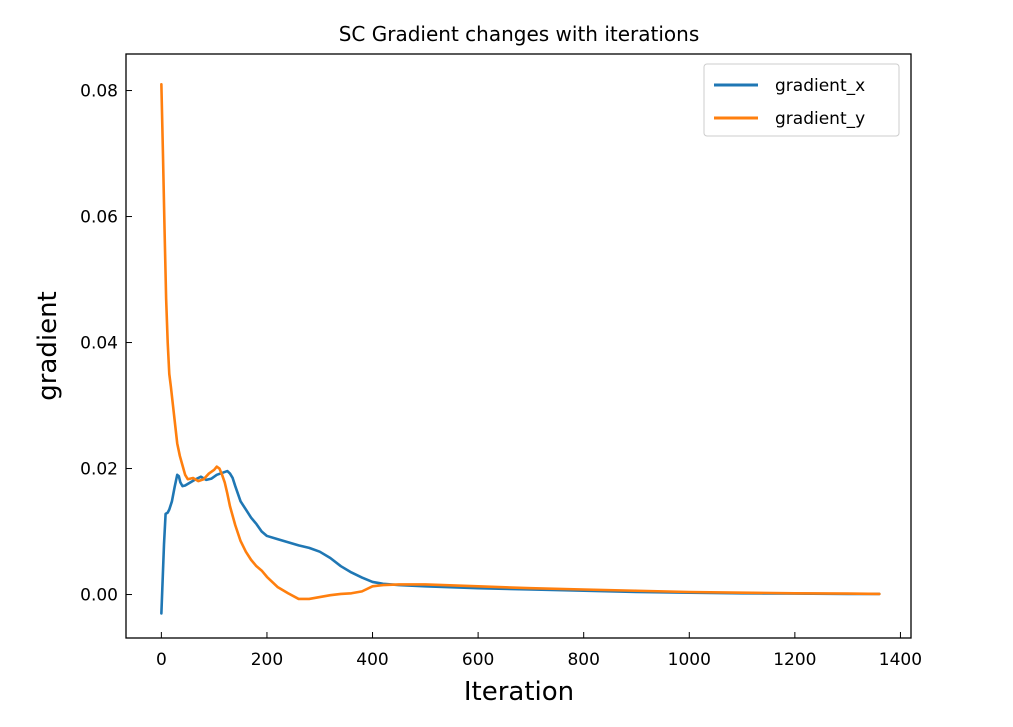 This screenshot has width=1013, height=727. I want to click on legend-label-gradient-x: gradient_x, so click(820, 86).